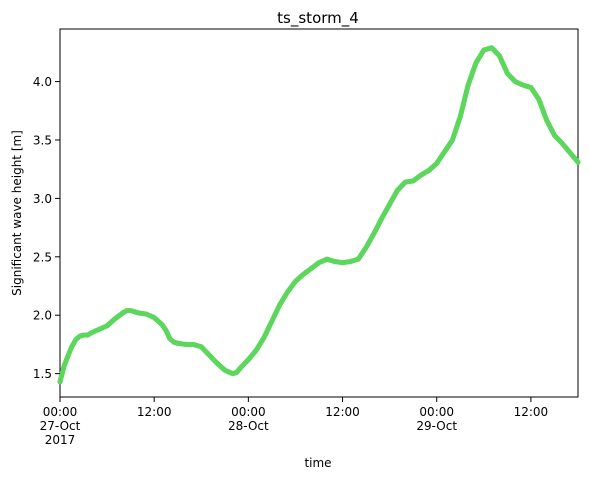 This screenshot has width=589, height=479. I want to click on y-tick-label: 3.0, so click(42, 199).